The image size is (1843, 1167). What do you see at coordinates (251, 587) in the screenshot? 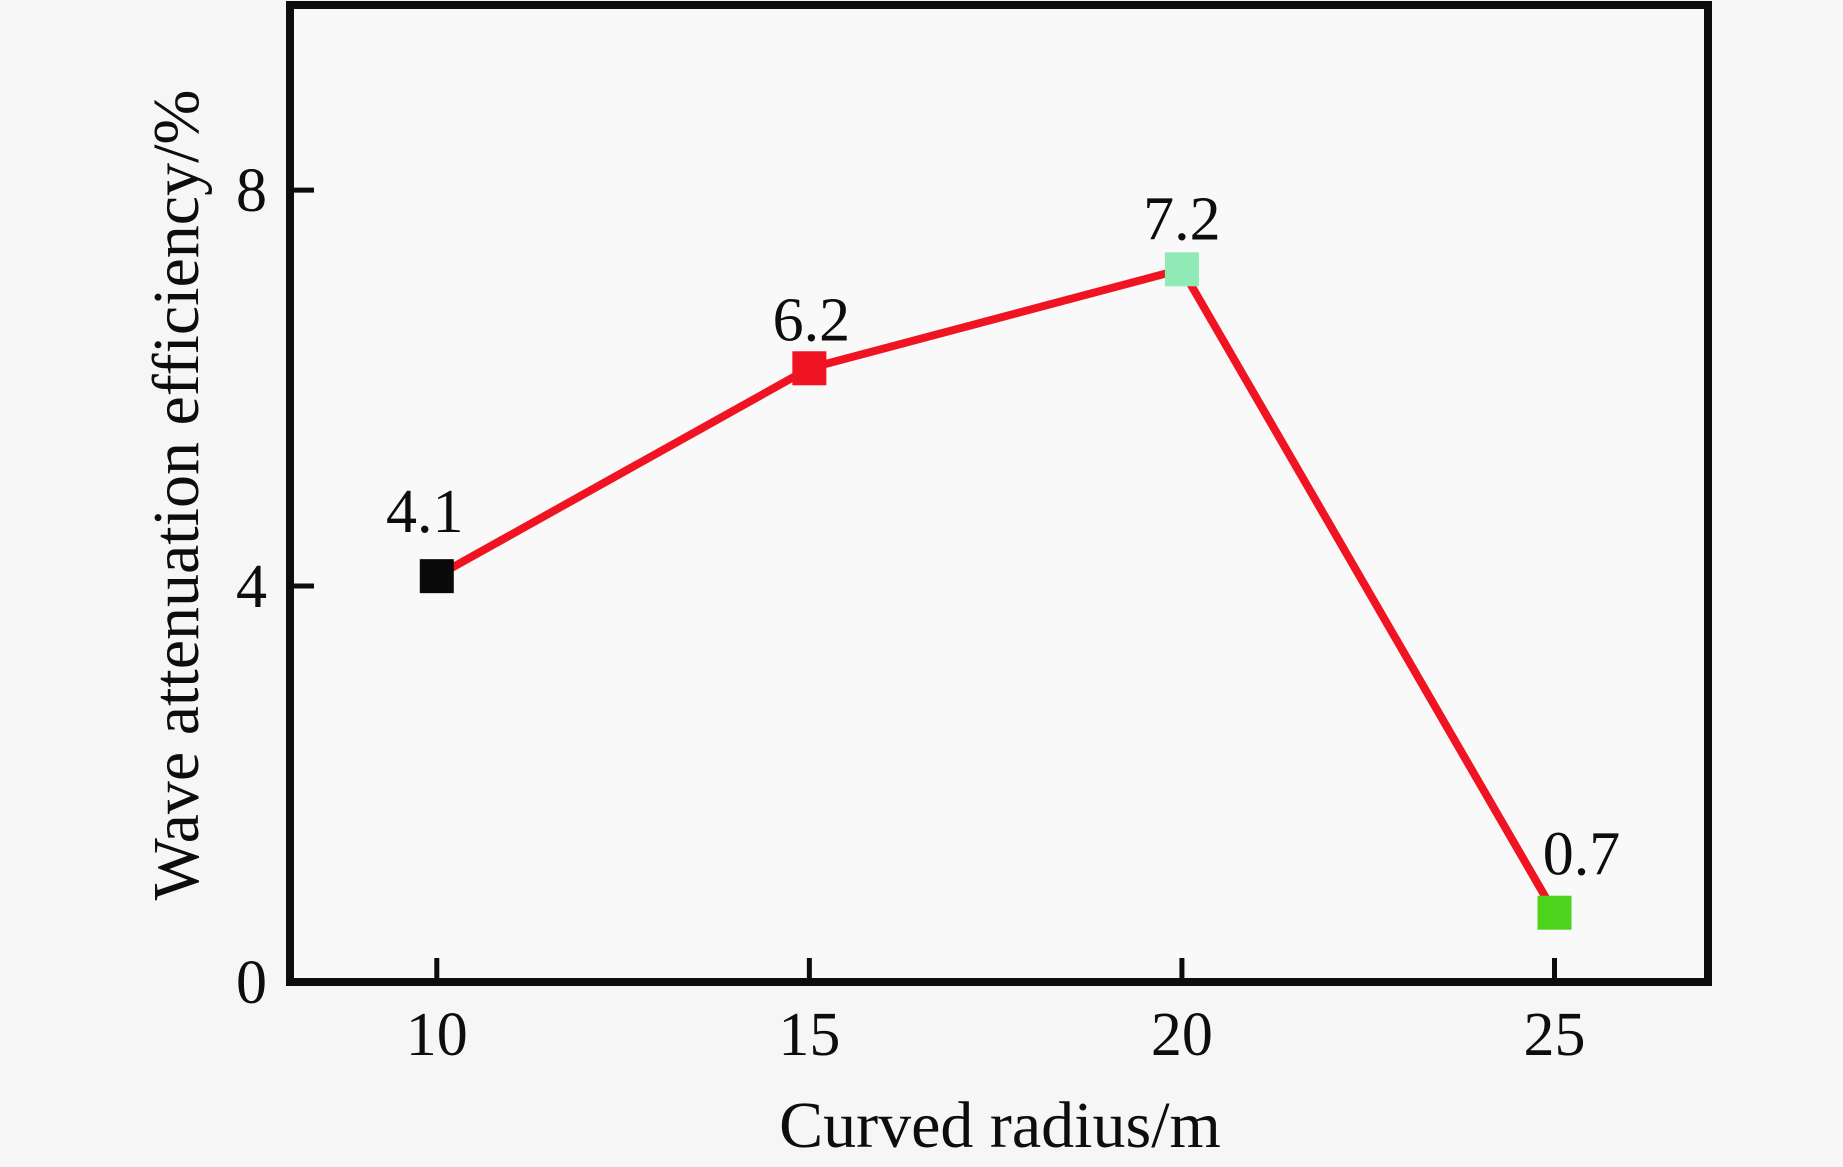
I see `y-tick-label: 4` at bounding box center [251, 587].